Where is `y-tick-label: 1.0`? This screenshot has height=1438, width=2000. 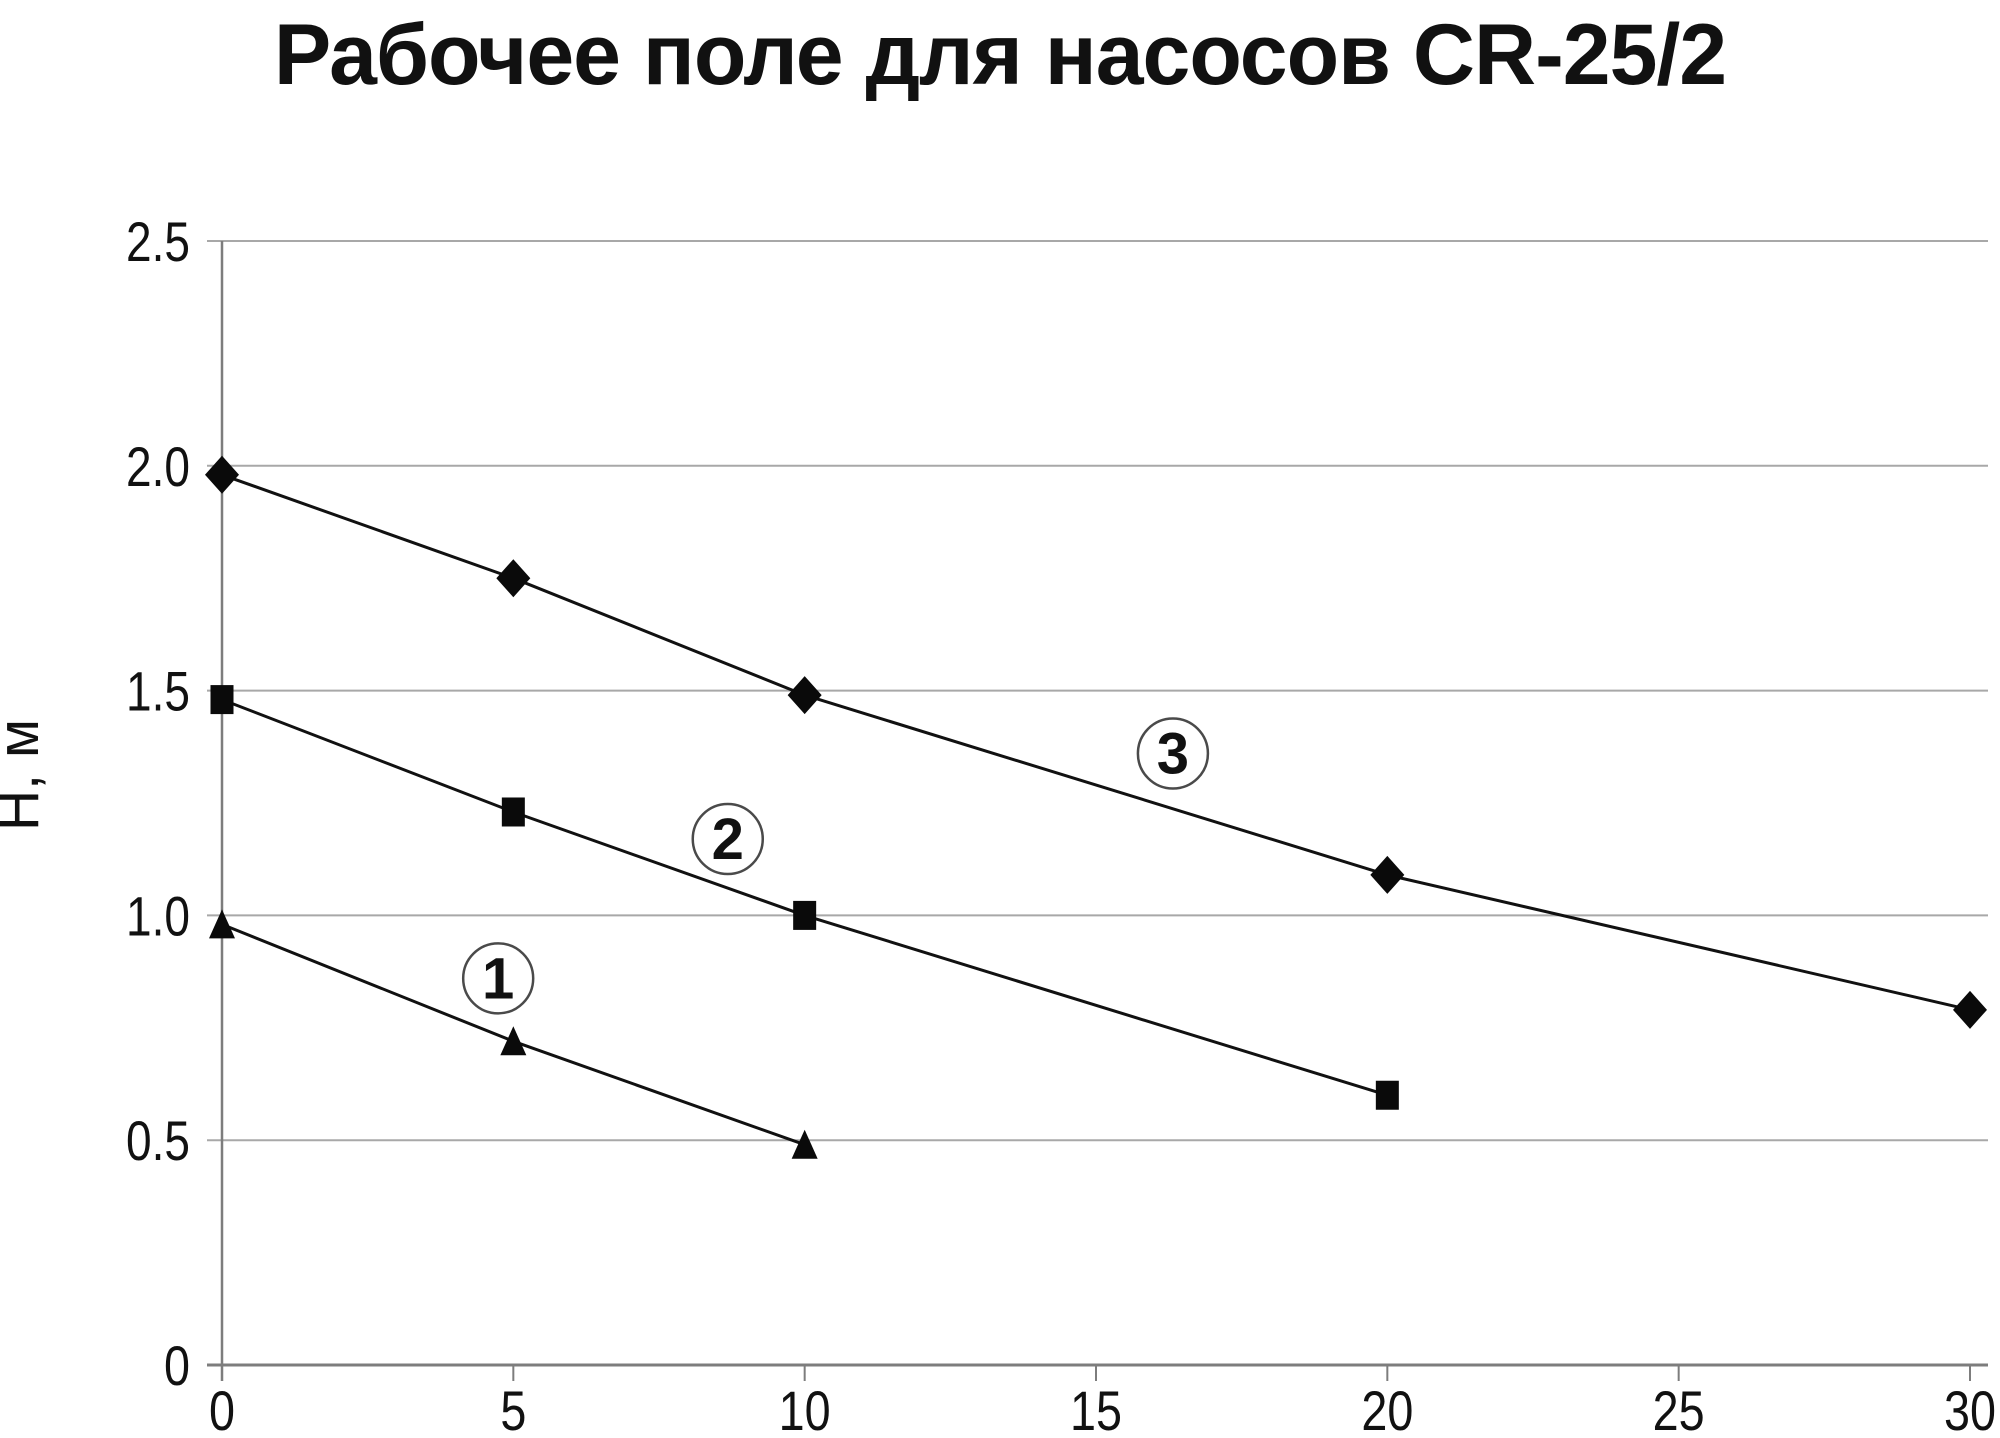
y-tick-label: 1.0 is located at coordinates (158, 915).